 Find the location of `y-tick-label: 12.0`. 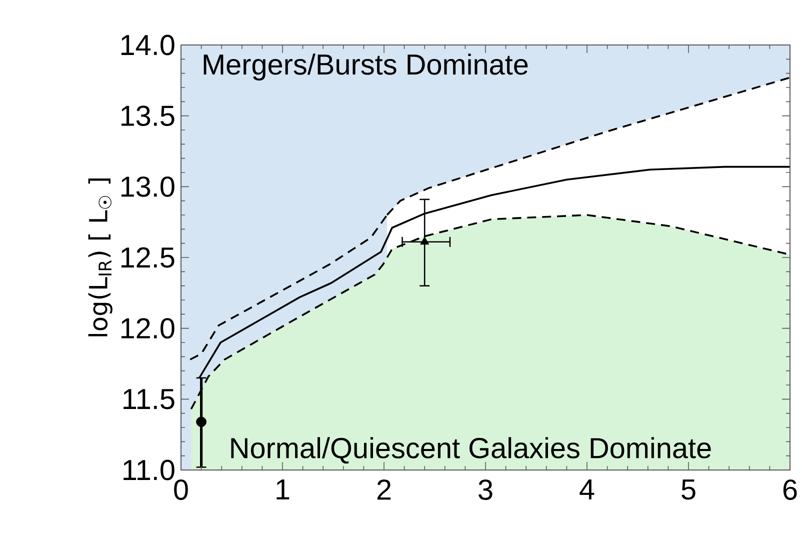

y-tick-label: 12.0 is located at coordinates (147, 328).